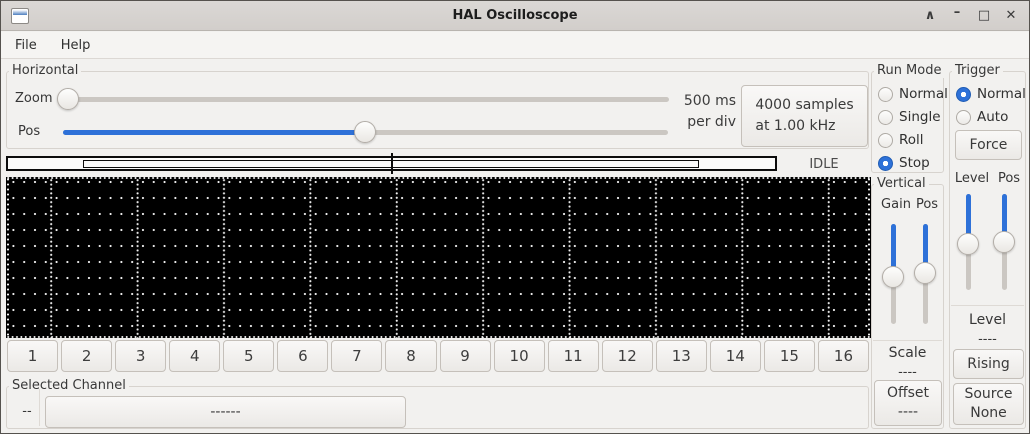 The image size is (1030, 434). What do you see at coordinates (75, 45) in the screenshot?
I see `menu-help: Help` at bounding box center [75, 45].